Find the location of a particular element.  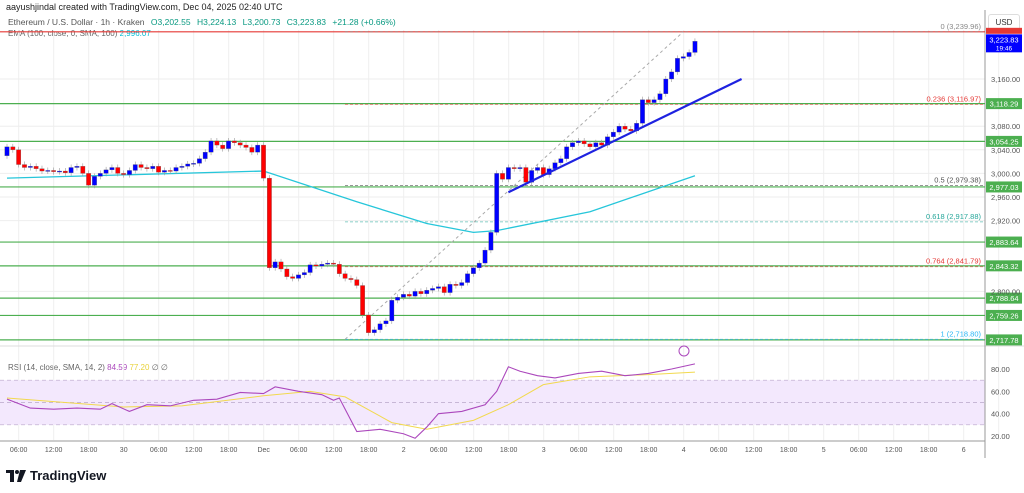

rsi-label: RSI (14, close, SMA, 14, 2) is located at coordinates (56, 367).